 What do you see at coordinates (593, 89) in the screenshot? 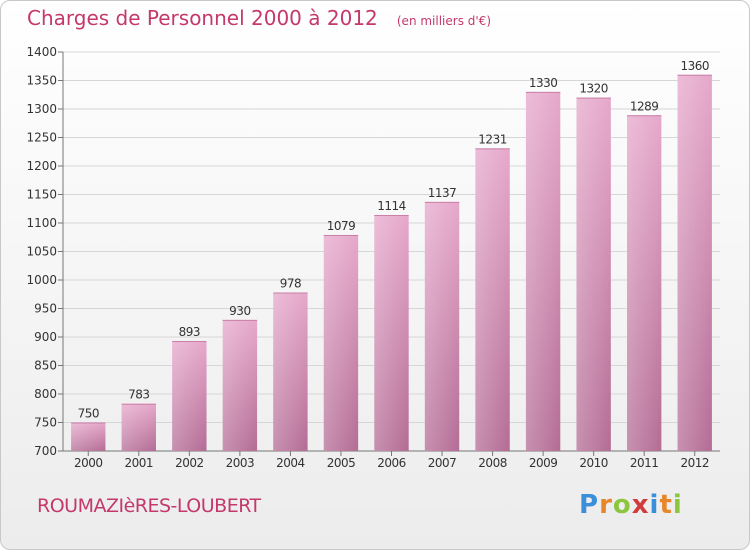
I see `data-label: 1320` at bounding box center [593, 89].